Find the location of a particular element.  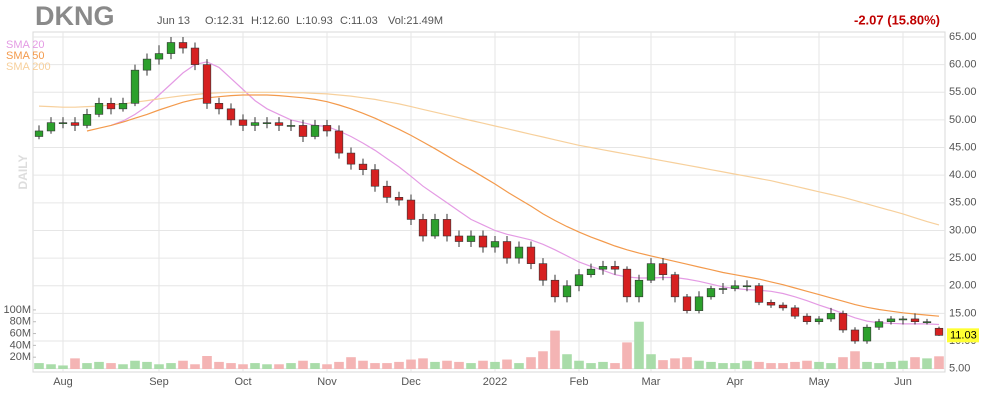

y-tick-label: 50.00 is located at coordinates (963, 120).